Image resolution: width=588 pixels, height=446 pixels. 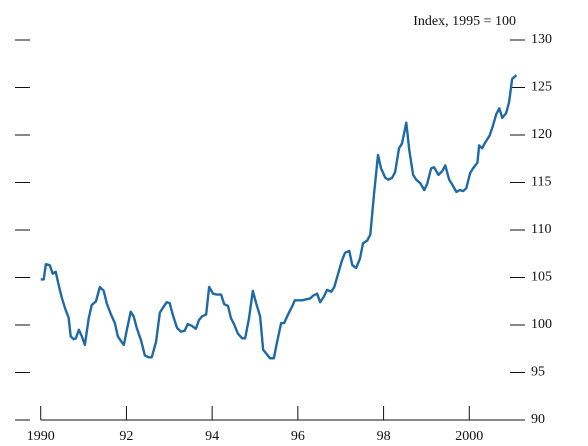 What do you see at coordinates (384, 436) in the screenshot?
I see `x-tick-label: 98` at bounding box center [384, 436].